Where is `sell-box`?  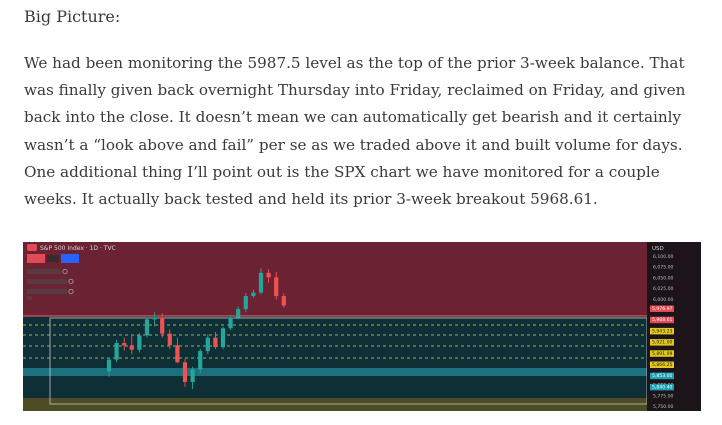
sell-box is located at coordinates (36, 258).